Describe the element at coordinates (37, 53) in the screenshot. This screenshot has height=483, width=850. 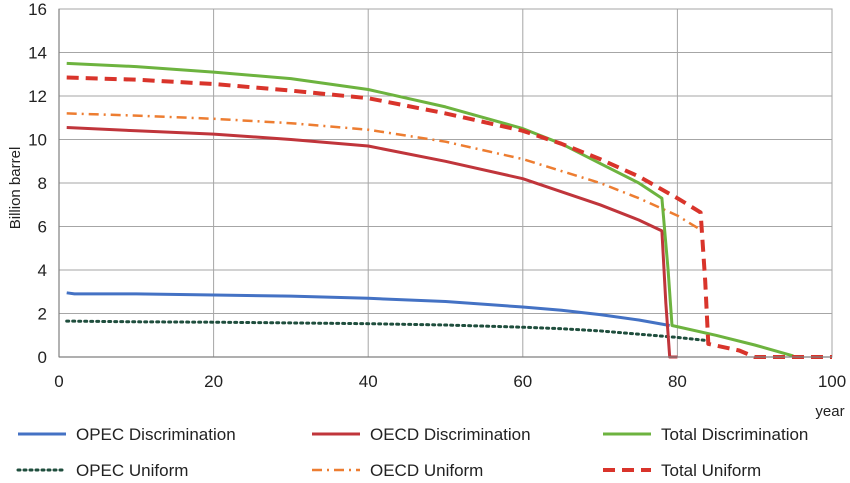
I see `y-tick-label: 14` at that location.